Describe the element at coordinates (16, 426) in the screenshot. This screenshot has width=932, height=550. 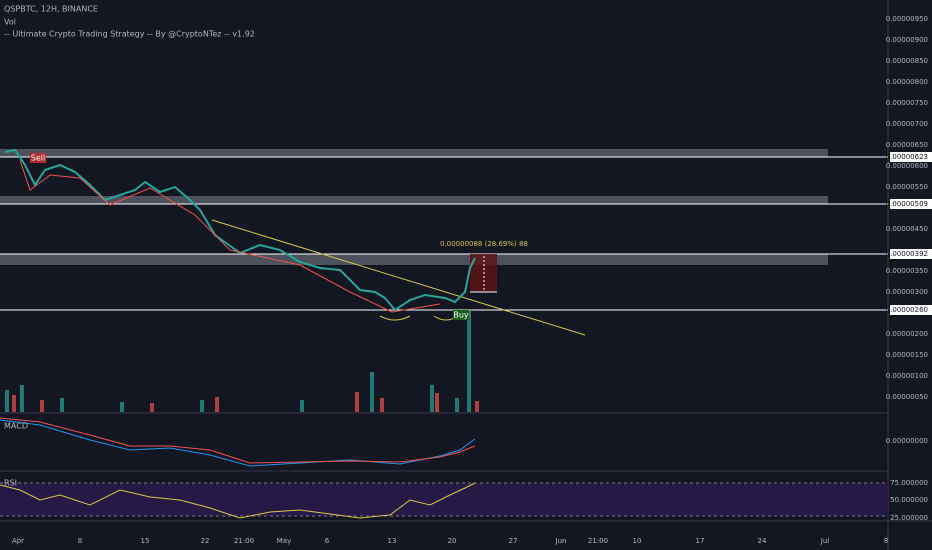
I see `macd-label: MACD` at that location.